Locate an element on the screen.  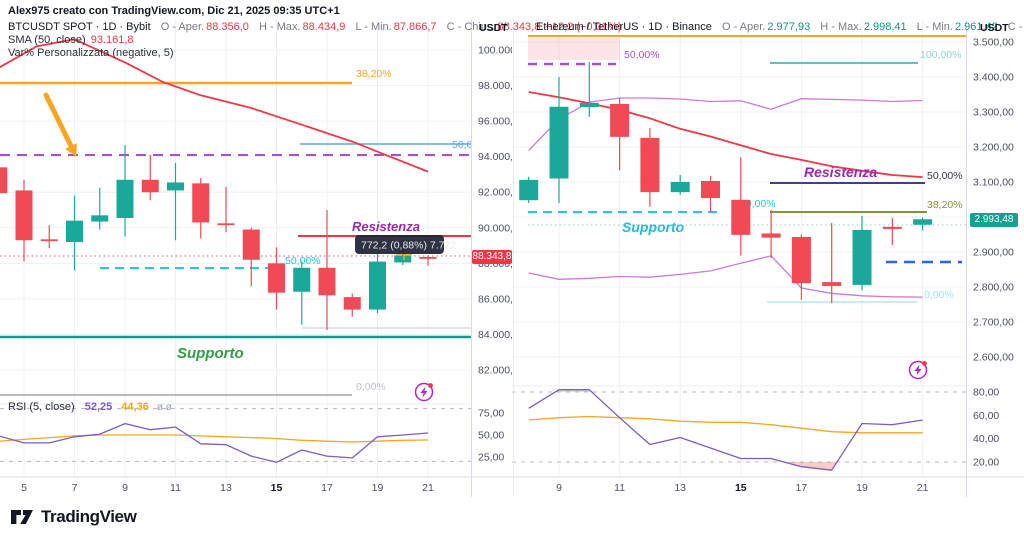
bollinger-upper-line is located at coordinates (725, 124).